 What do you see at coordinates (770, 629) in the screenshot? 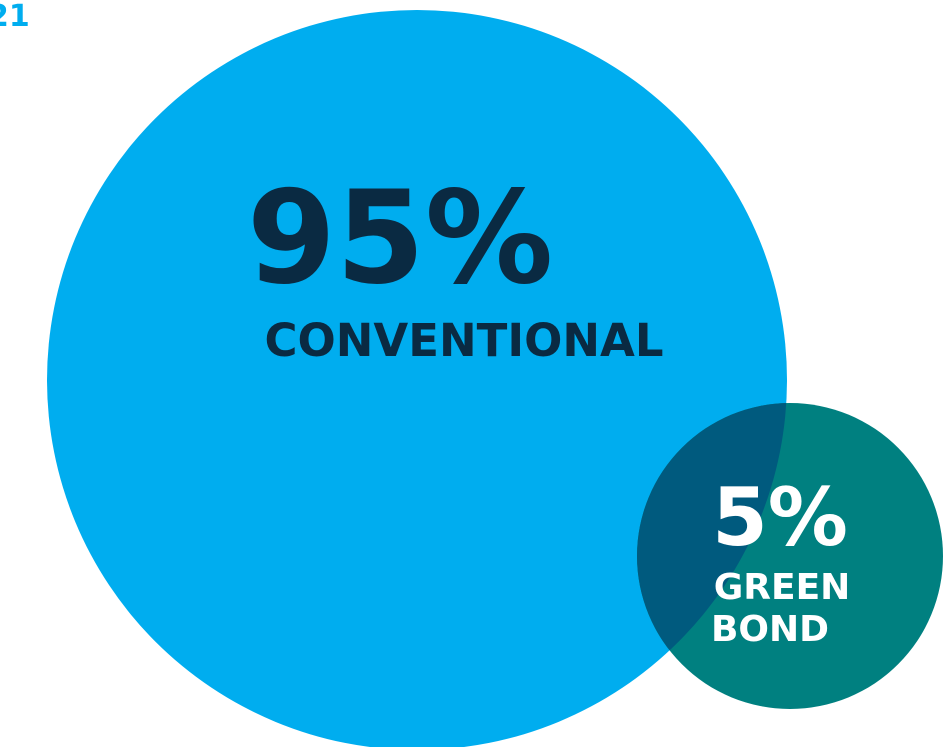
I see `green-bond-series-label-line2: BOND` at bounding box center [770, 629].